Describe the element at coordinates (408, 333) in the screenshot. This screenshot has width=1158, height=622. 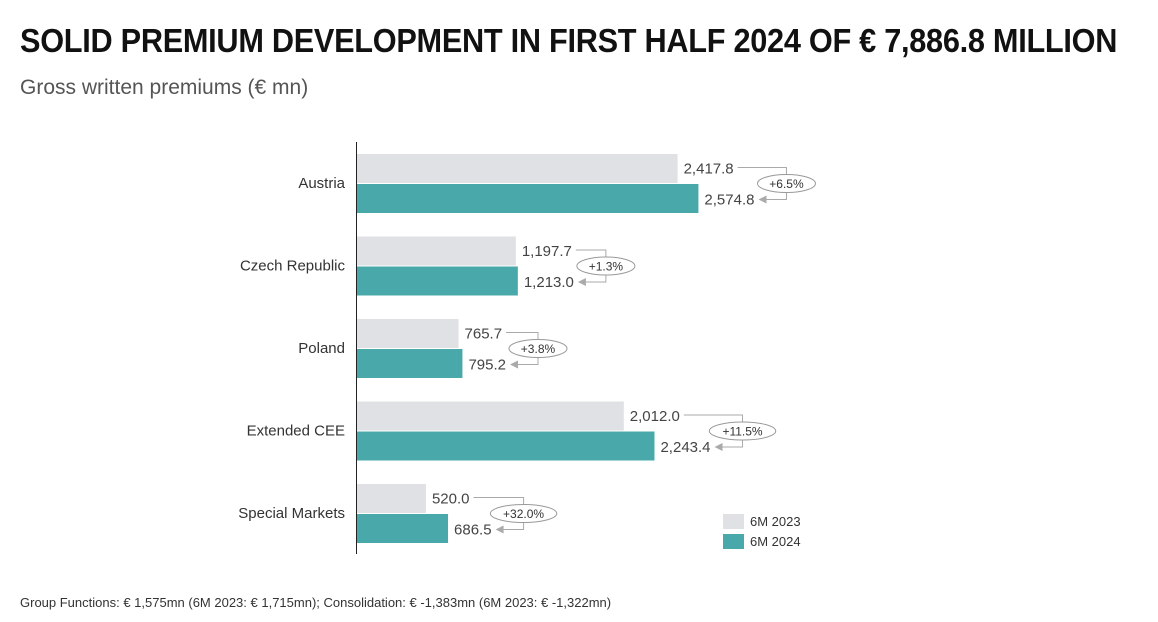
I see `bar-6m-2023-poland` at that location.